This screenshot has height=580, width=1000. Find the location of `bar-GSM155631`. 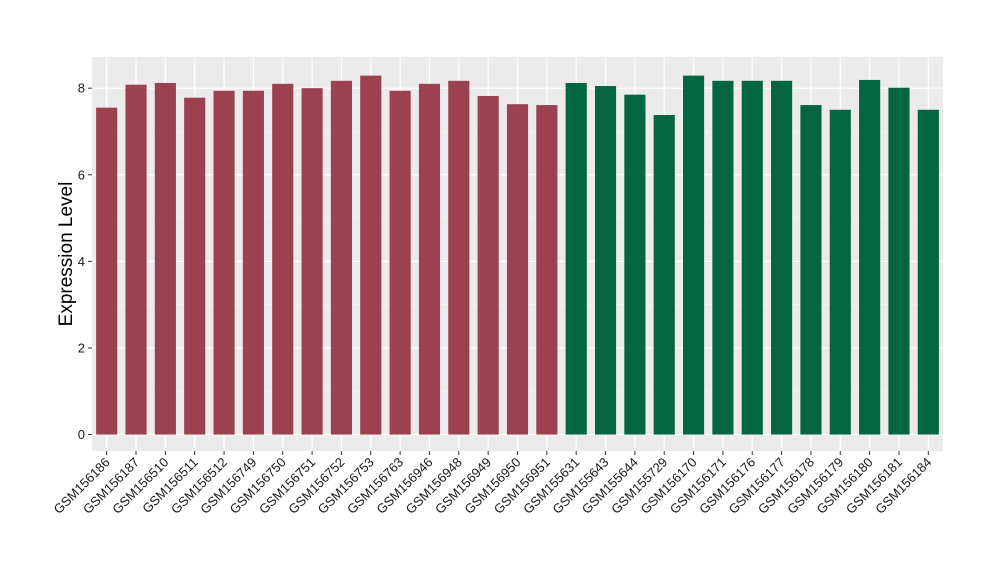

bar-GSM155631 is located at coordinates (576, 258).